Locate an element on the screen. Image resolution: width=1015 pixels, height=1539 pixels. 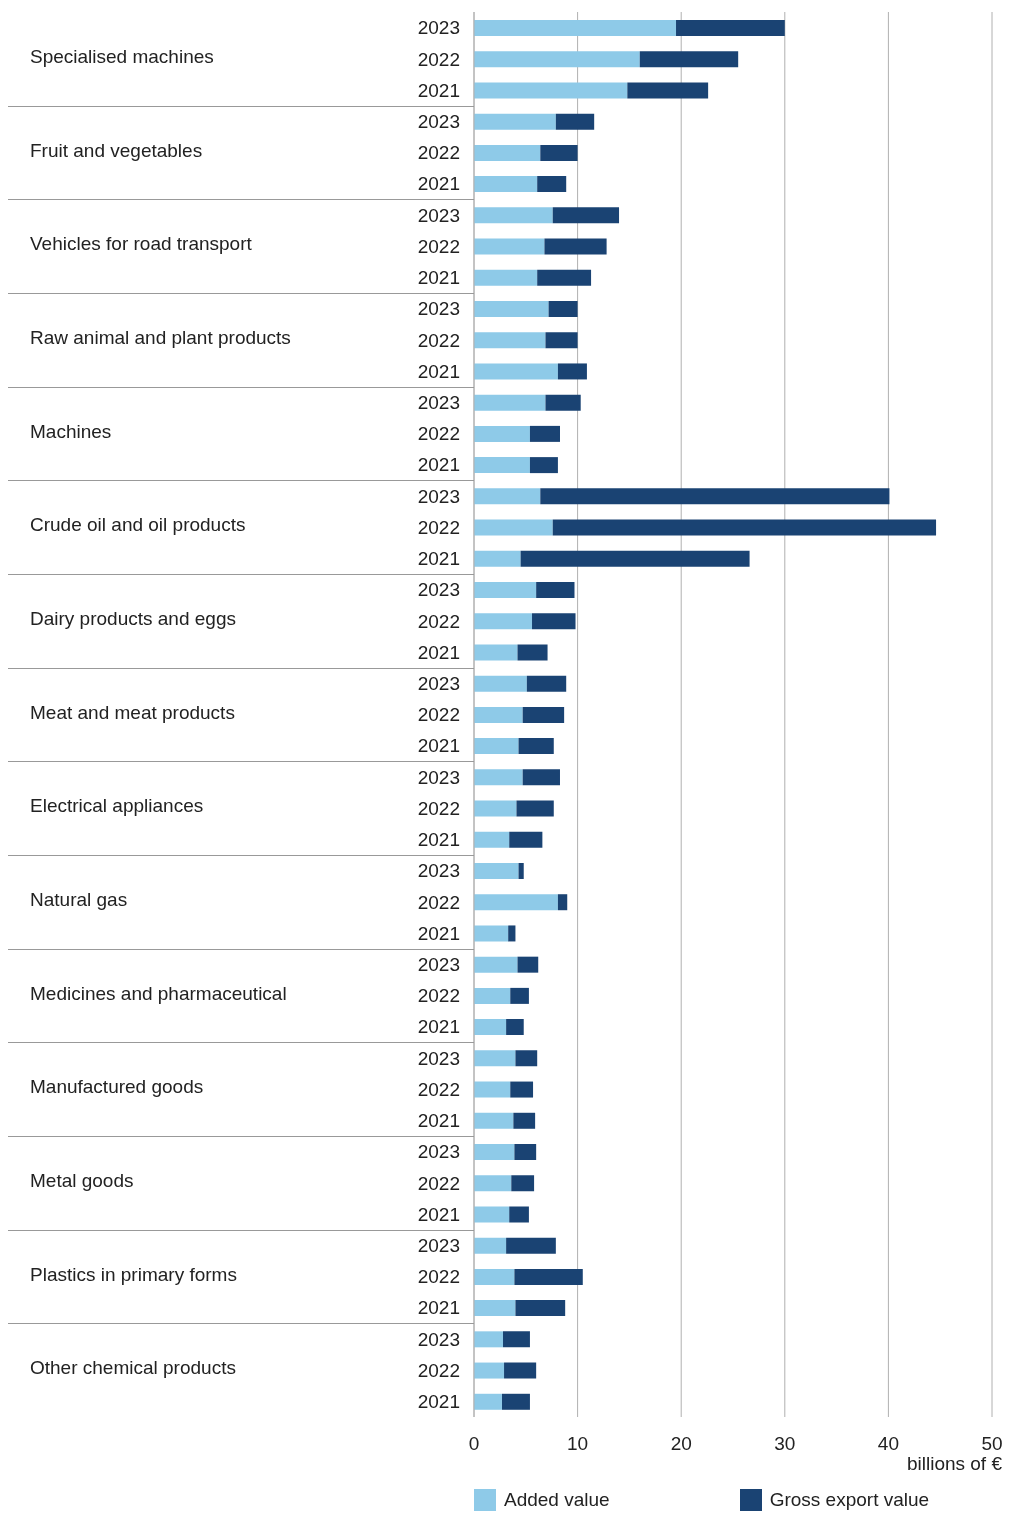
text: Other chemical products is located at coordinates (133, 1368).